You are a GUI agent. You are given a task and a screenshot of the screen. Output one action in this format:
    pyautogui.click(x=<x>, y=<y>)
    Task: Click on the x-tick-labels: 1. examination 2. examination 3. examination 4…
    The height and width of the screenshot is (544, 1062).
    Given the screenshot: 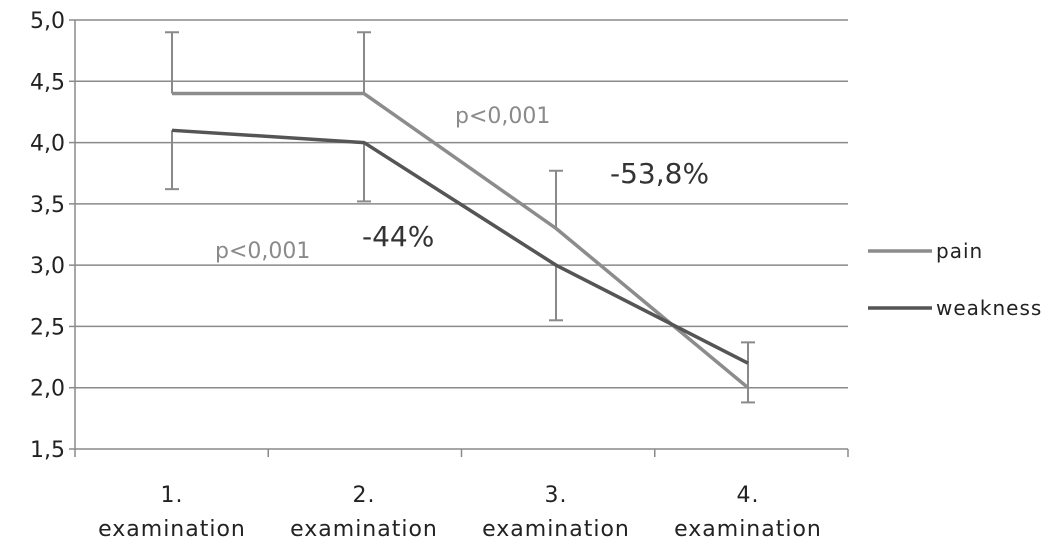 What is the action you would take?
    pyautogui.click(x=460, y=512)
    